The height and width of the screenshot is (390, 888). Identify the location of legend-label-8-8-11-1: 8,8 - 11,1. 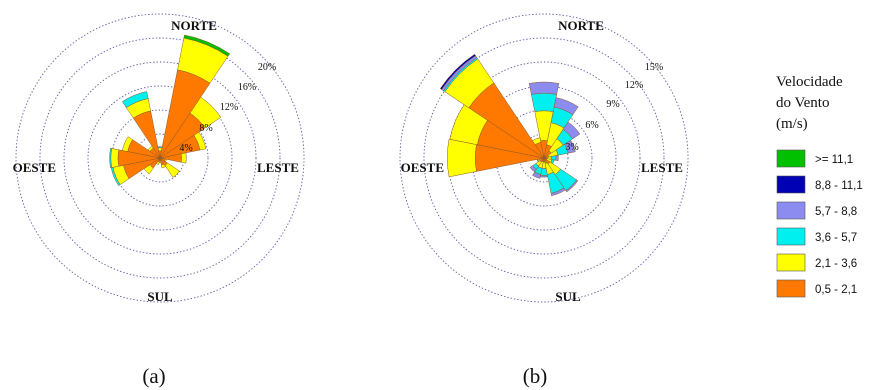
(839, 186).